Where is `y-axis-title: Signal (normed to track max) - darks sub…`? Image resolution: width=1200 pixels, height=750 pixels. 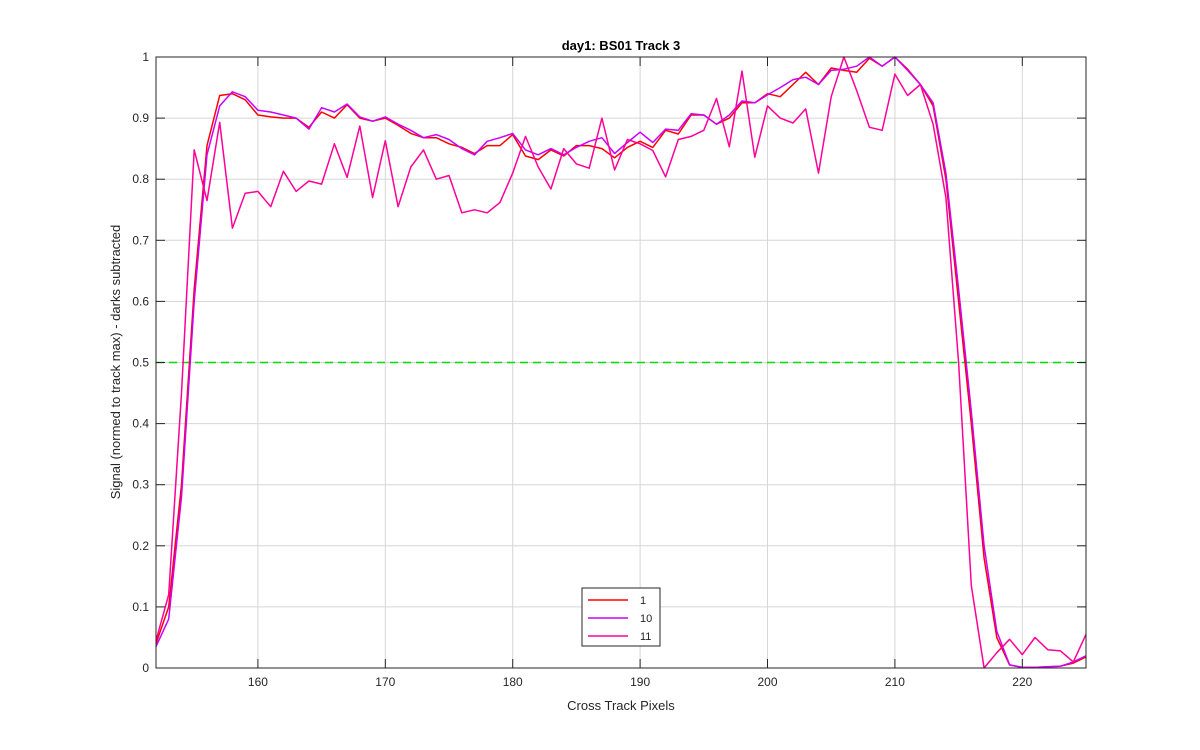
y-axis-title: Signal (normed to track max) - darks sub… is located at coordinates (115, 362).